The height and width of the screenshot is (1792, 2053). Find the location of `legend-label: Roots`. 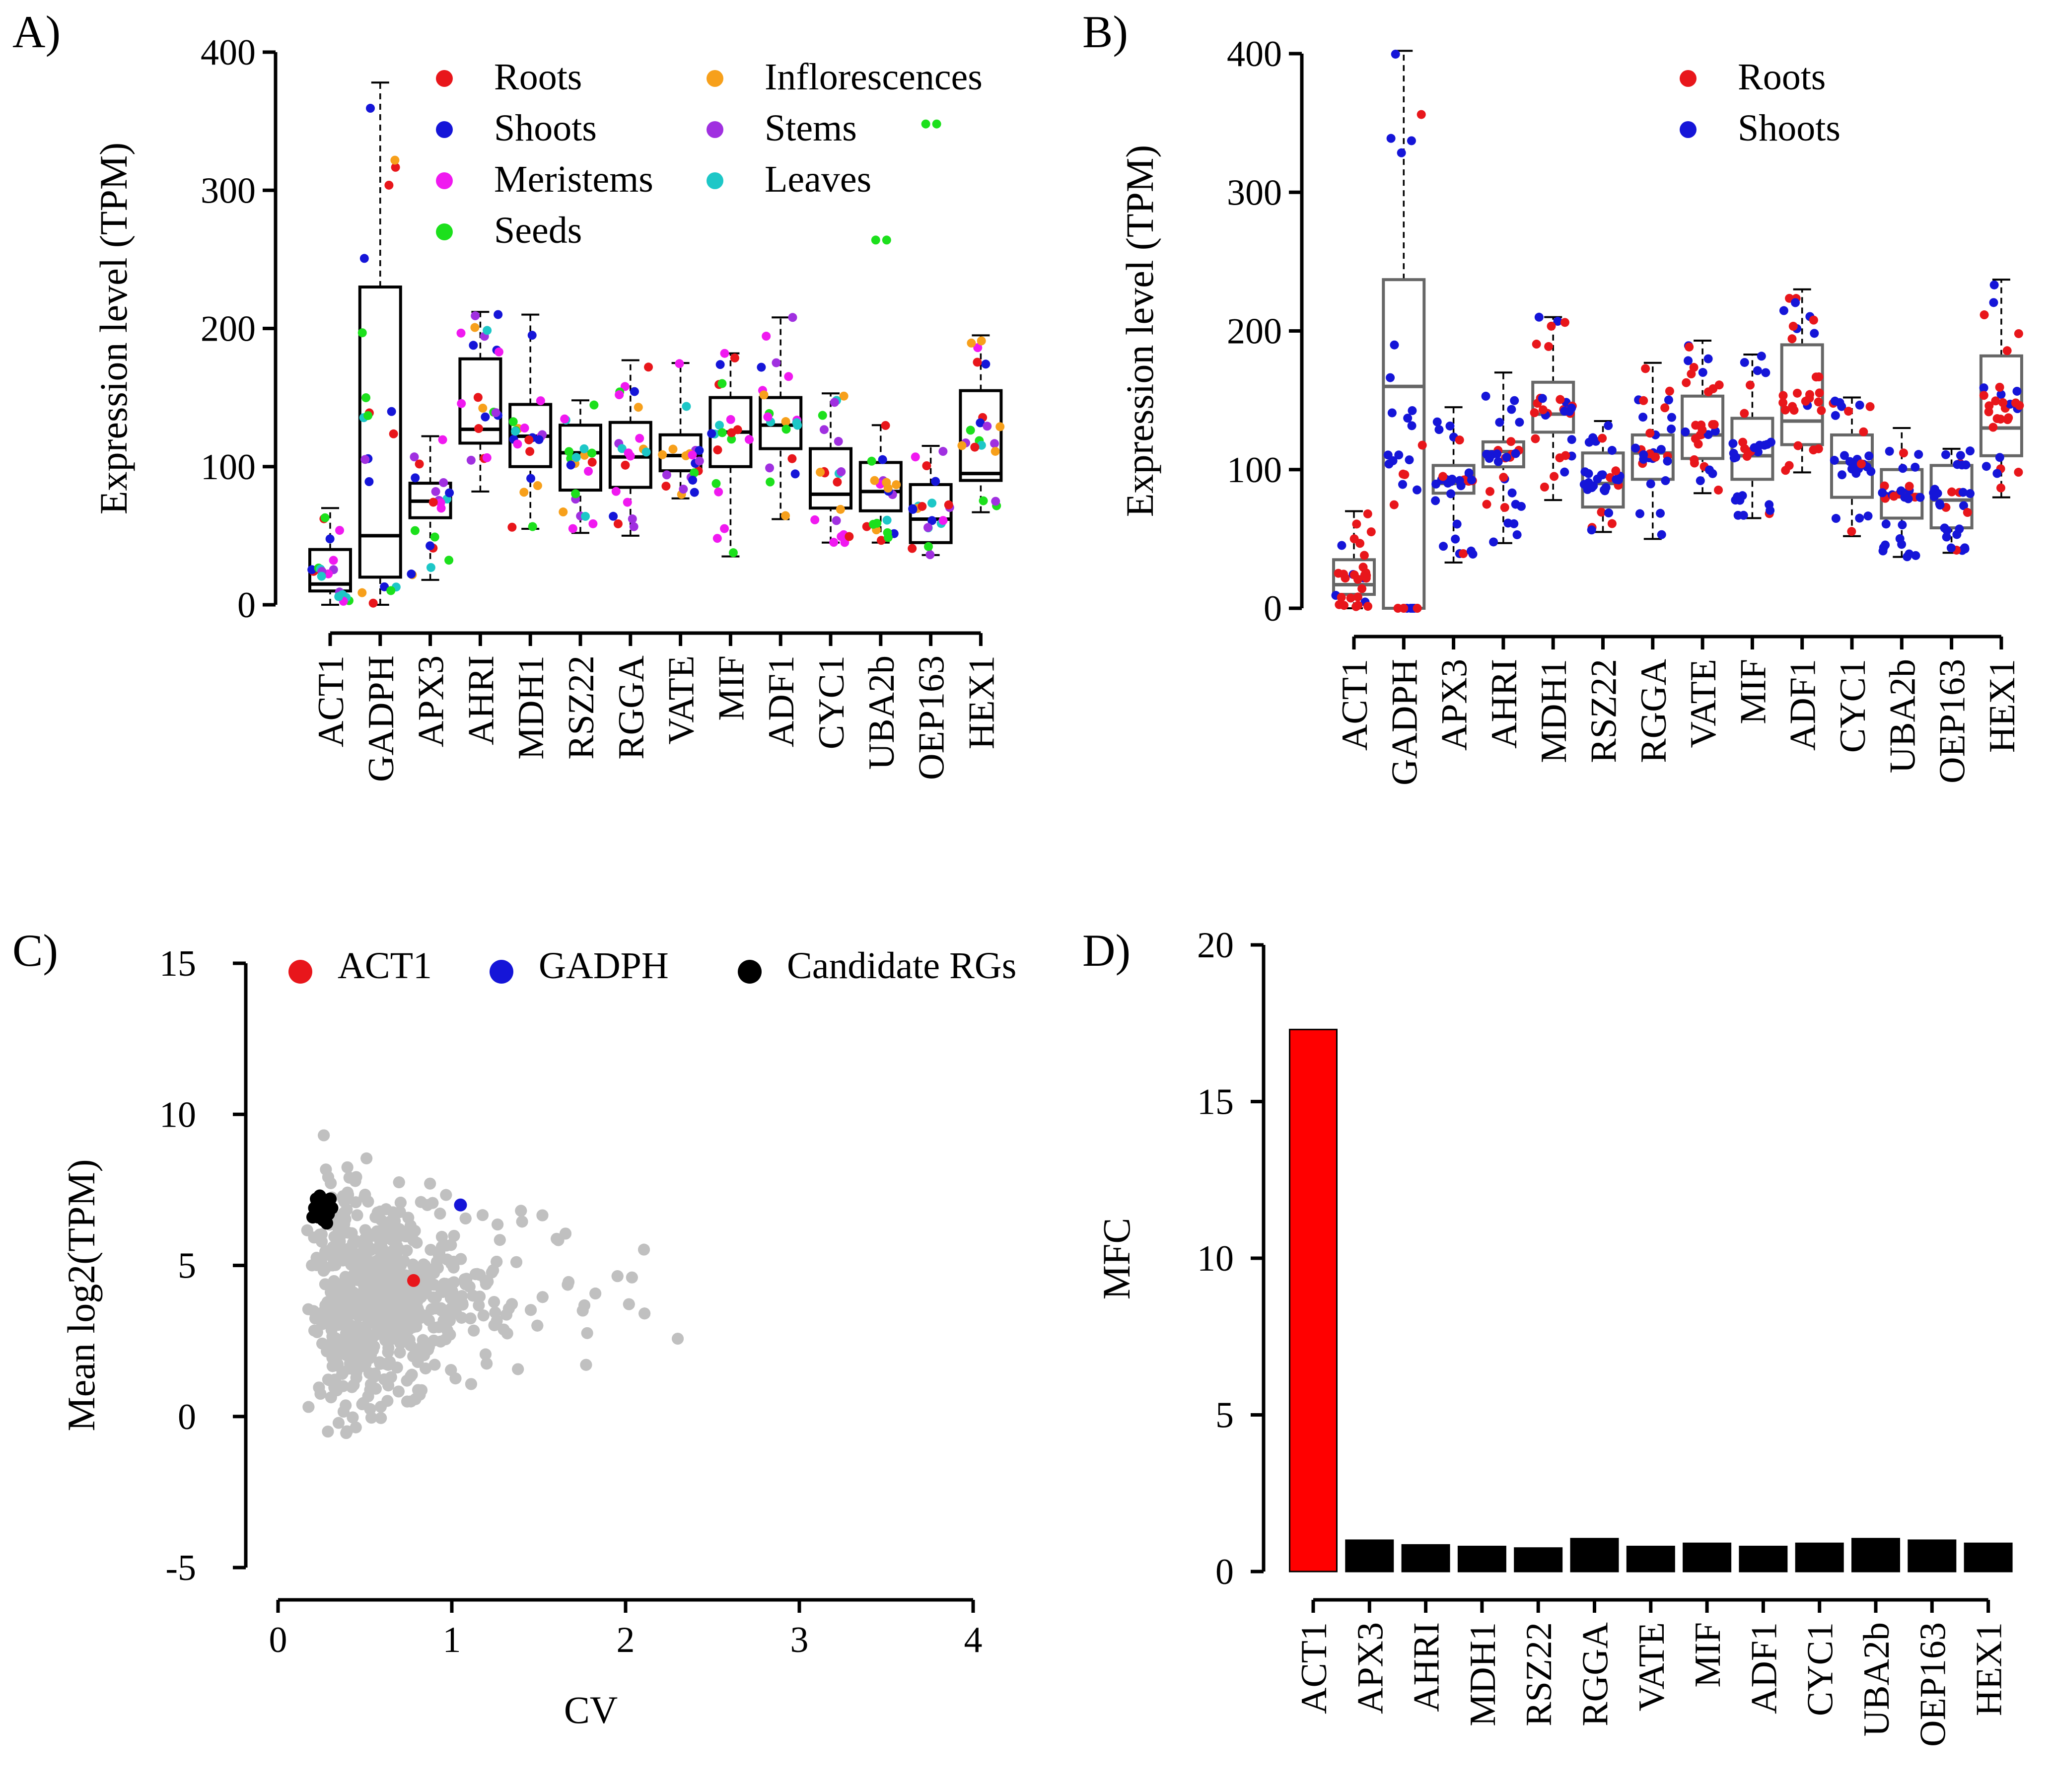

legend-label: Roots is located at coordinates (1782, 77).